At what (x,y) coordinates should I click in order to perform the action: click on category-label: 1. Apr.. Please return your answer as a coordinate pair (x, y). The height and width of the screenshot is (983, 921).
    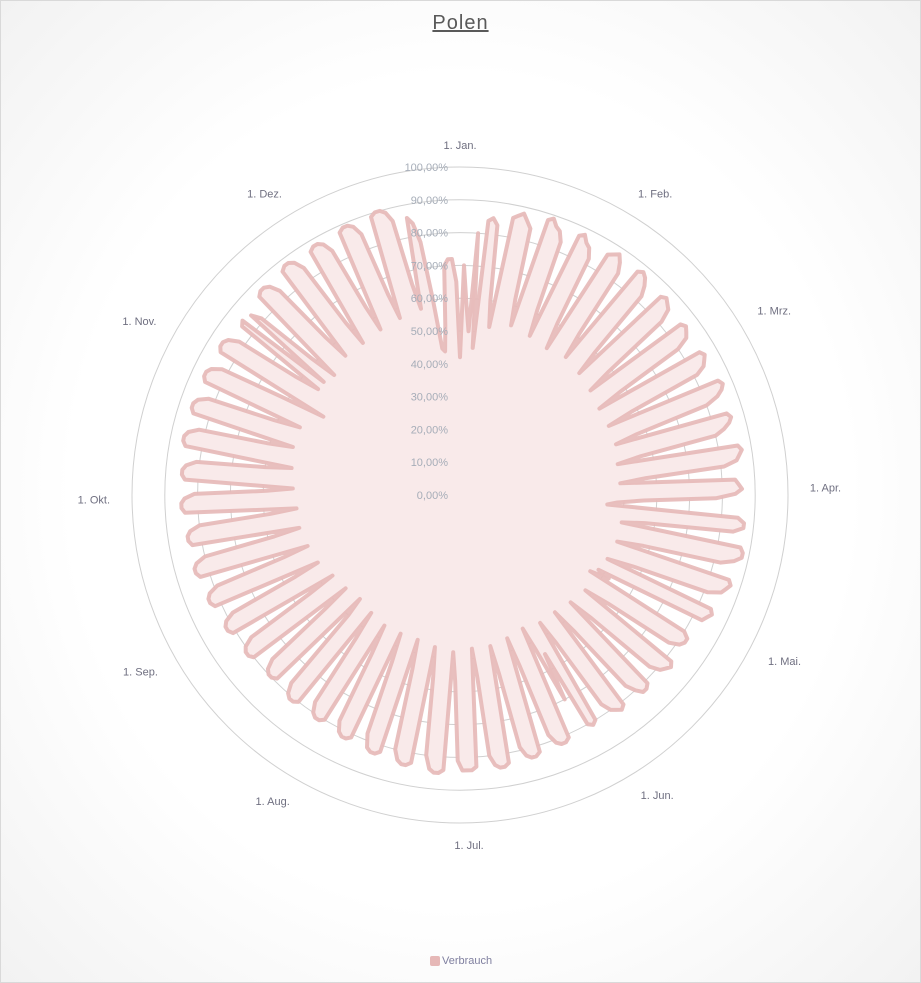
    Looking at the image, I should click on (825, 488).